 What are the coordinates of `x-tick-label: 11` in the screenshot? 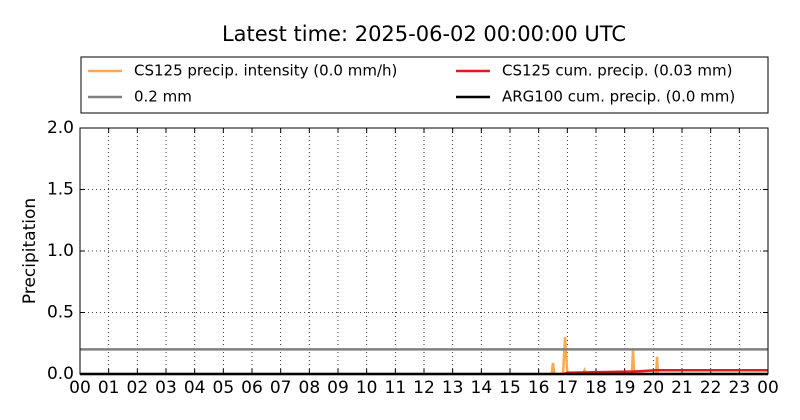 It's located at (396, 388).